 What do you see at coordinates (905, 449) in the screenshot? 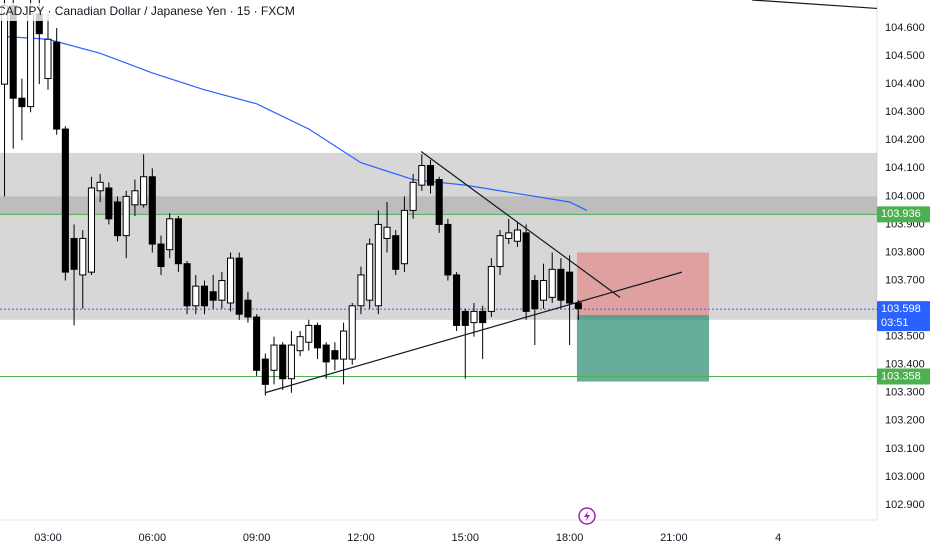
I see `y-tick-label: 103.100` at bounding box center [905, 449].